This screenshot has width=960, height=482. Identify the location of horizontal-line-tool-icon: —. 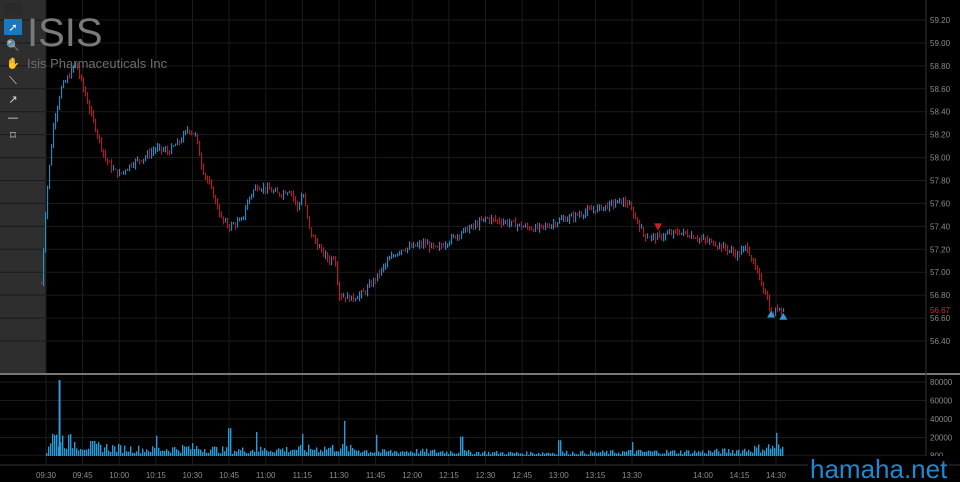
(13, 117).